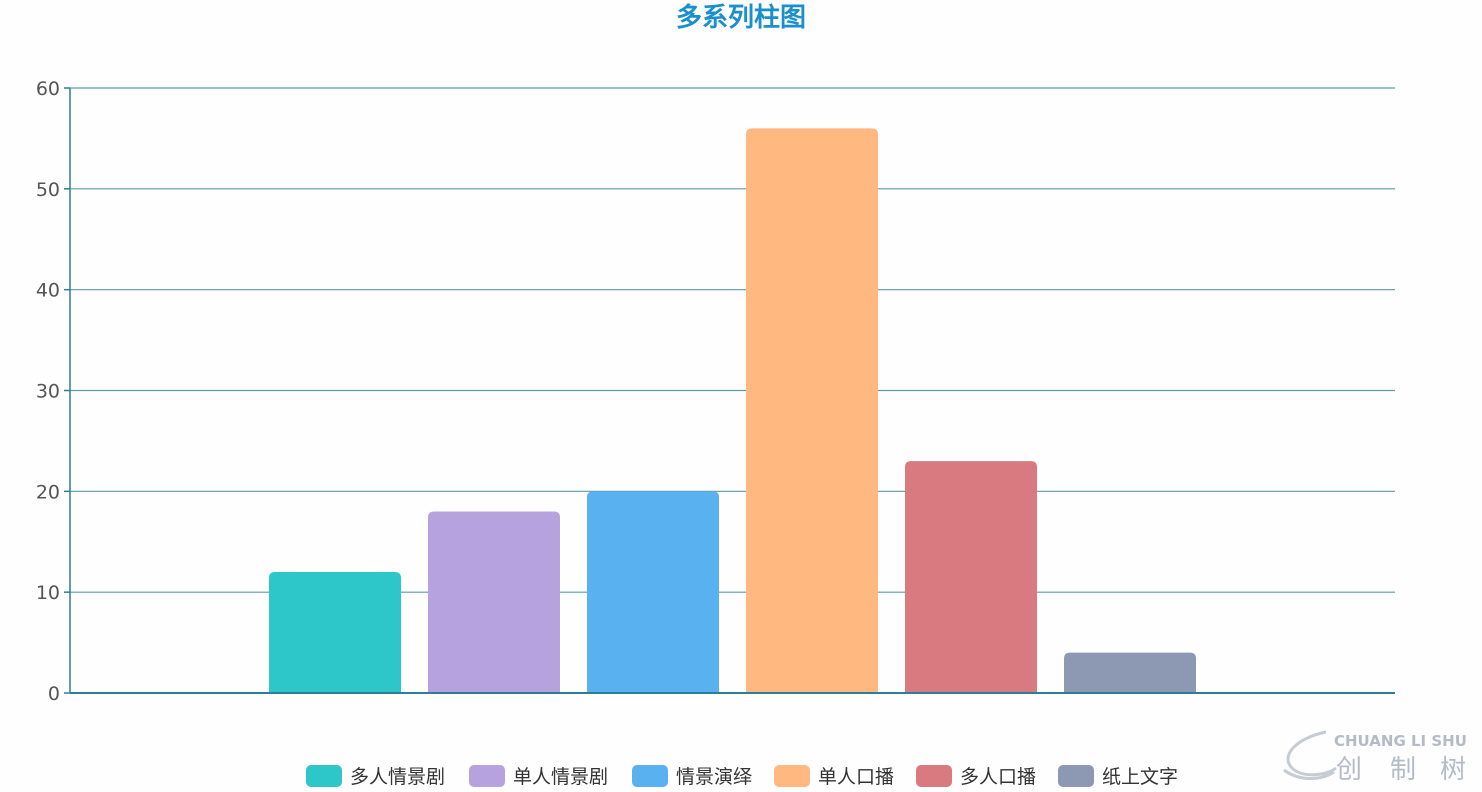 The width and height of the screenshot is (1482, 792). I want to click on y-tick-label: 30, so click(48, 392).